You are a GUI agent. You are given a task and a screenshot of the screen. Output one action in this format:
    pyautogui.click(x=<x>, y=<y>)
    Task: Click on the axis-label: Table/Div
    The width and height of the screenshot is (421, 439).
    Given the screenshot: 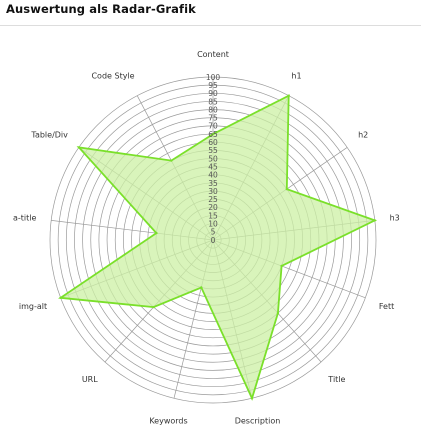 What is the action you would take?
    pyautogui.click(x=49, y=134)
    